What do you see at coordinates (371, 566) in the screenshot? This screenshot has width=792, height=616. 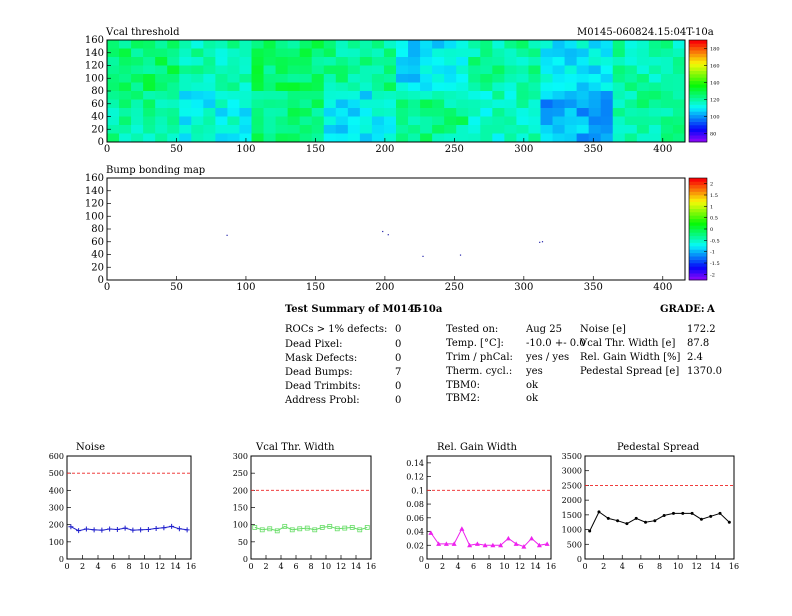 I see `vcal-width-plot-x-tick-label: 16` at bounding box center [371, 566].